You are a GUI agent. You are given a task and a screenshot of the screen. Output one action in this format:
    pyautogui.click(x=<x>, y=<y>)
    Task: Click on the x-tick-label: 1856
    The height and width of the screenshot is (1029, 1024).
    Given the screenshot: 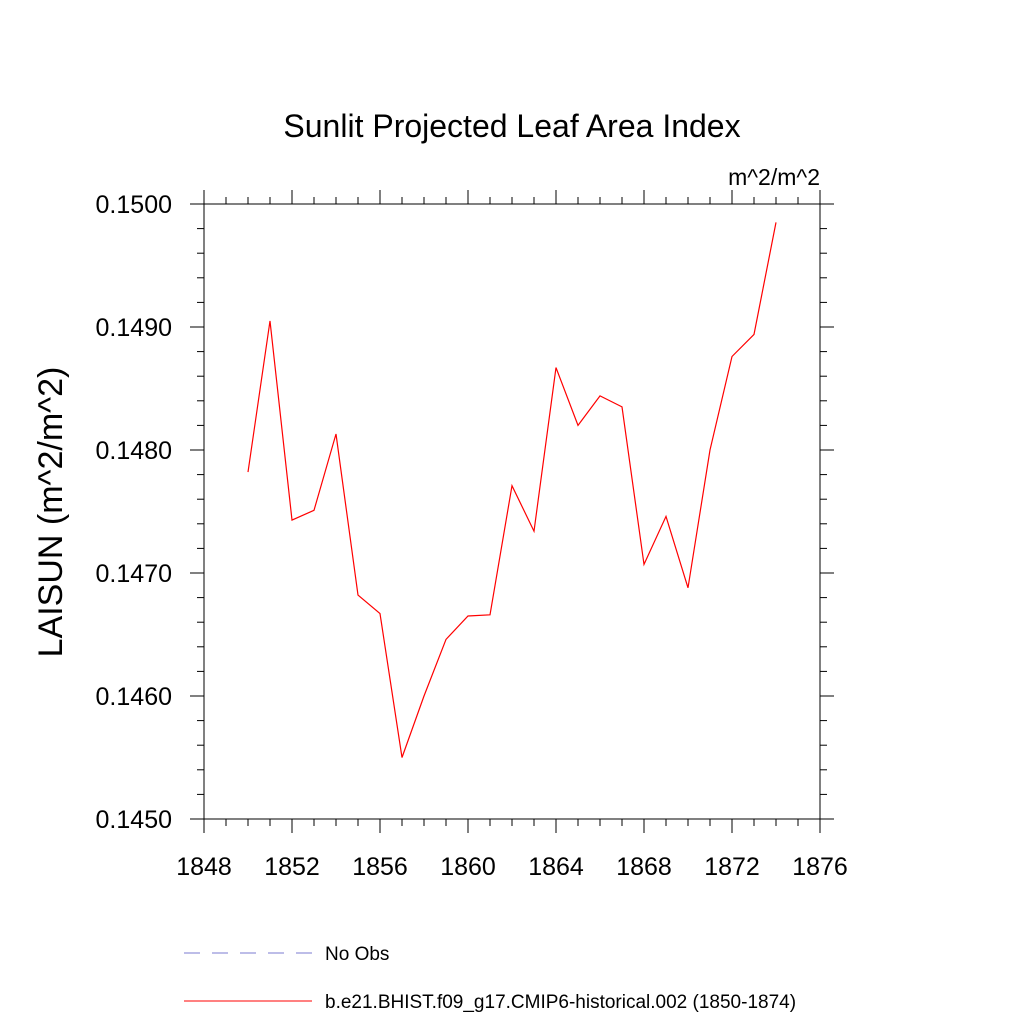 What is the action you would take?
    pyautogui.click(x=380, y=867)
    